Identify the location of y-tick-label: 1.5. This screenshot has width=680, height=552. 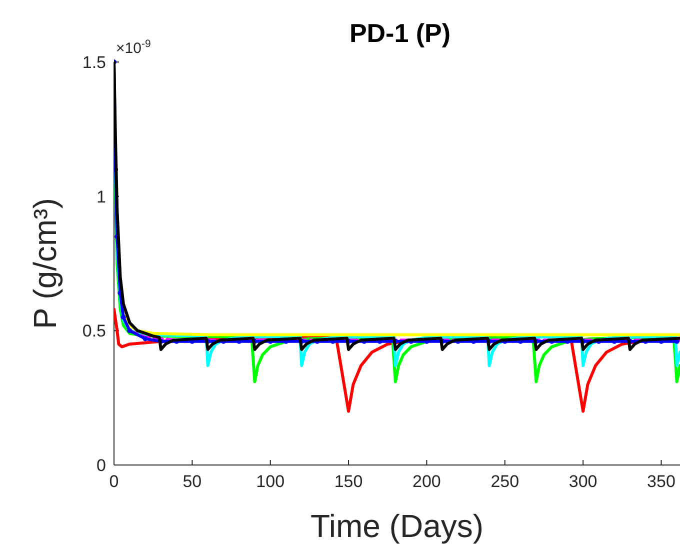
(94, 62).